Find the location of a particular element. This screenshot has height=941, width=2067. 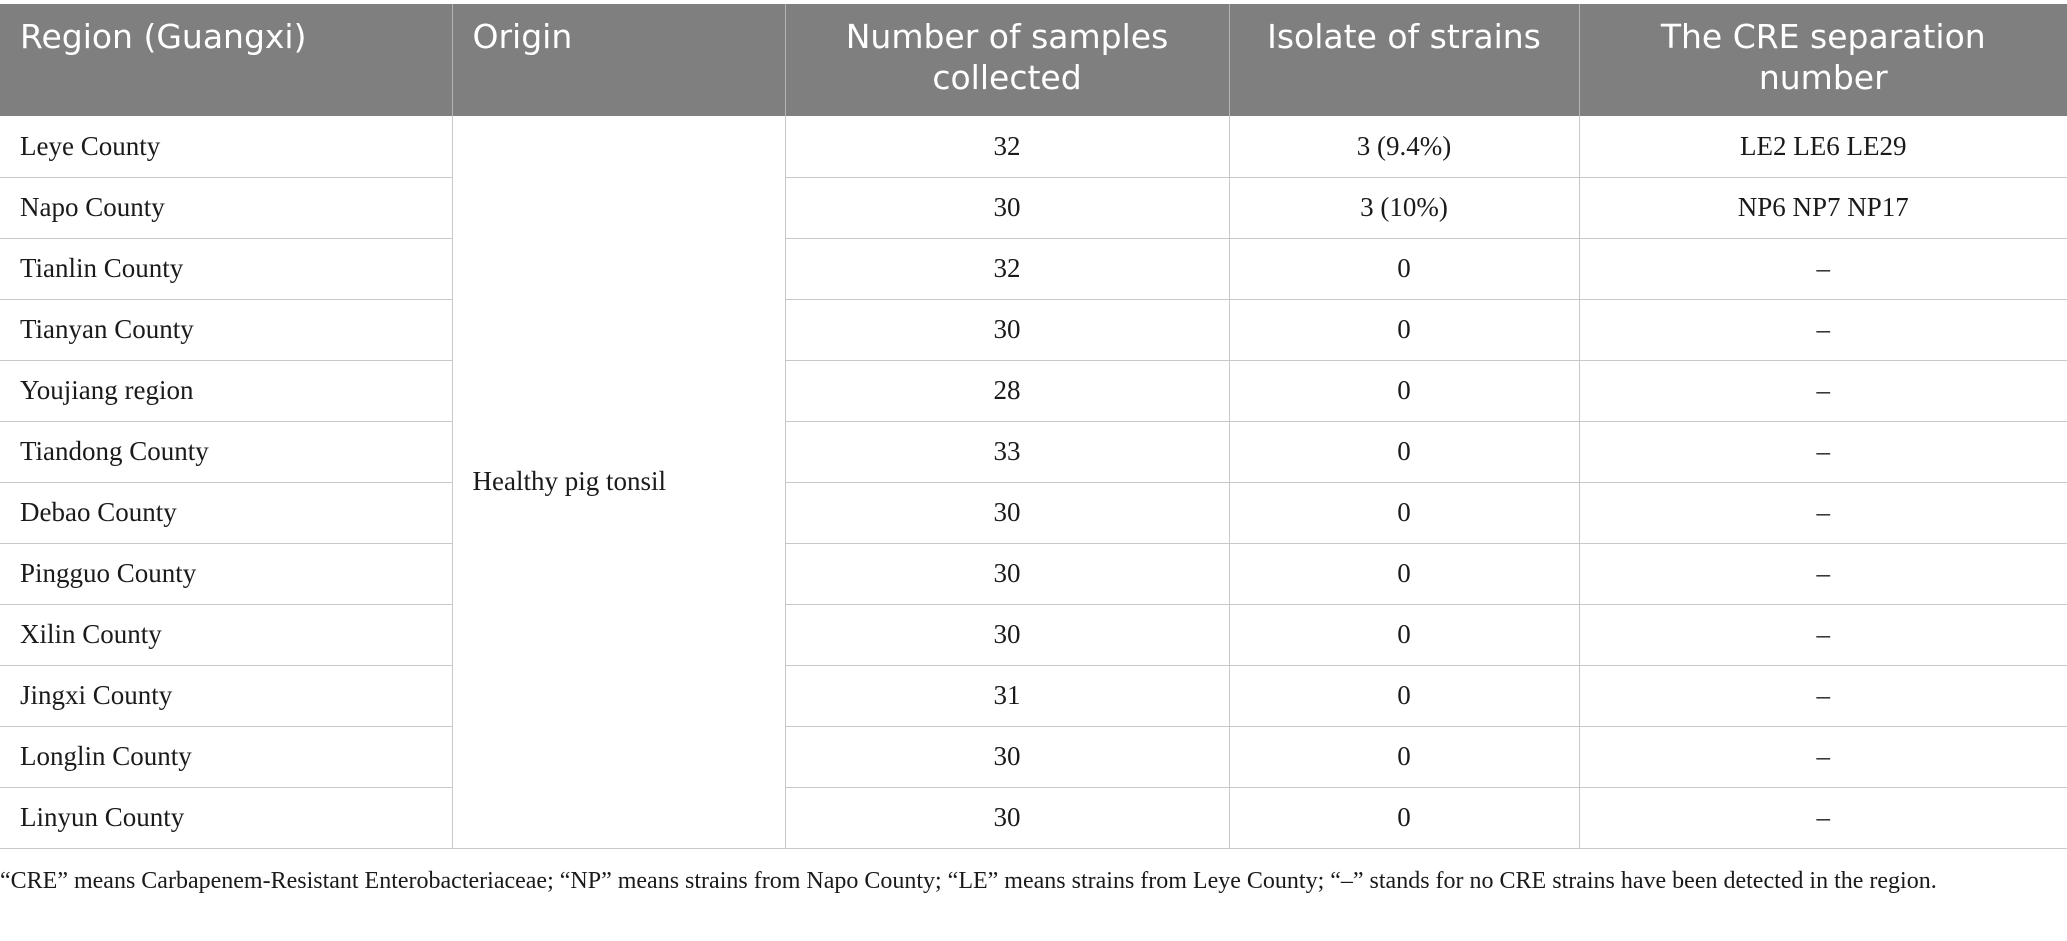

table-row: Tianlin County 32 0– is located at coordinates (1033, 269).